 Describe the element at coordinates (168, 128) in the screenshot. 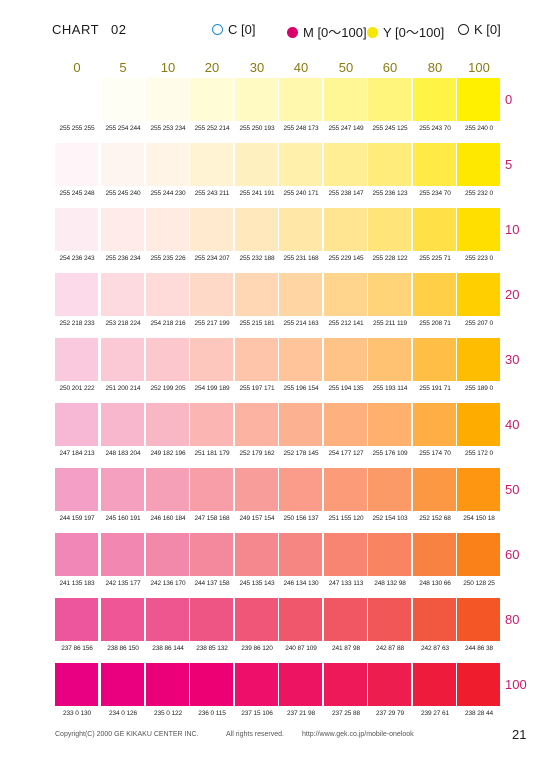

I see `rgb-value: 255 253 234` at that location.